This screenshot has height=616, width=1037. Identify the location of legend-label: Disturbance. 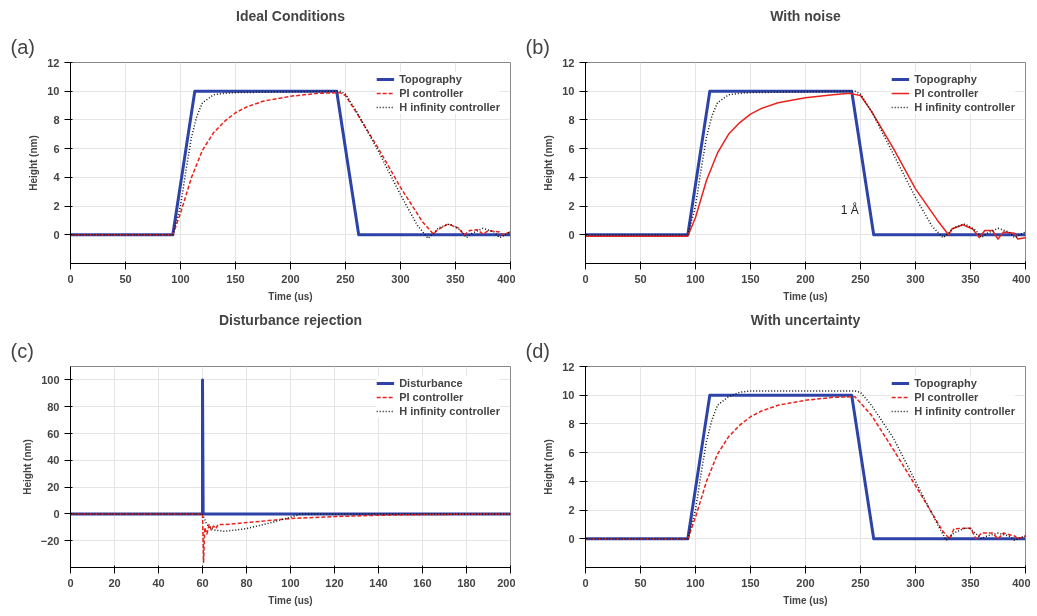
(431, 383).